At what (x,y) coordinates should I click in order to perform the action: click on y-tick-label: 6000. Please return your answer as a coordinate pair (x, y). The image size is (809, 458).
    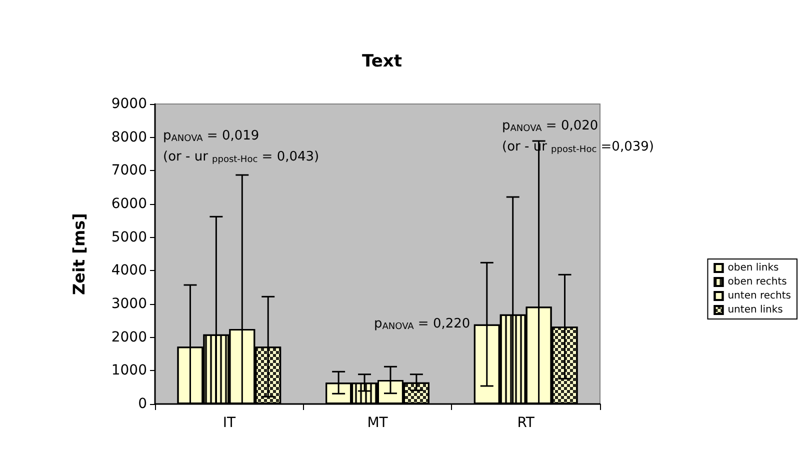
    Looking at the image, I should click on (129, 204).